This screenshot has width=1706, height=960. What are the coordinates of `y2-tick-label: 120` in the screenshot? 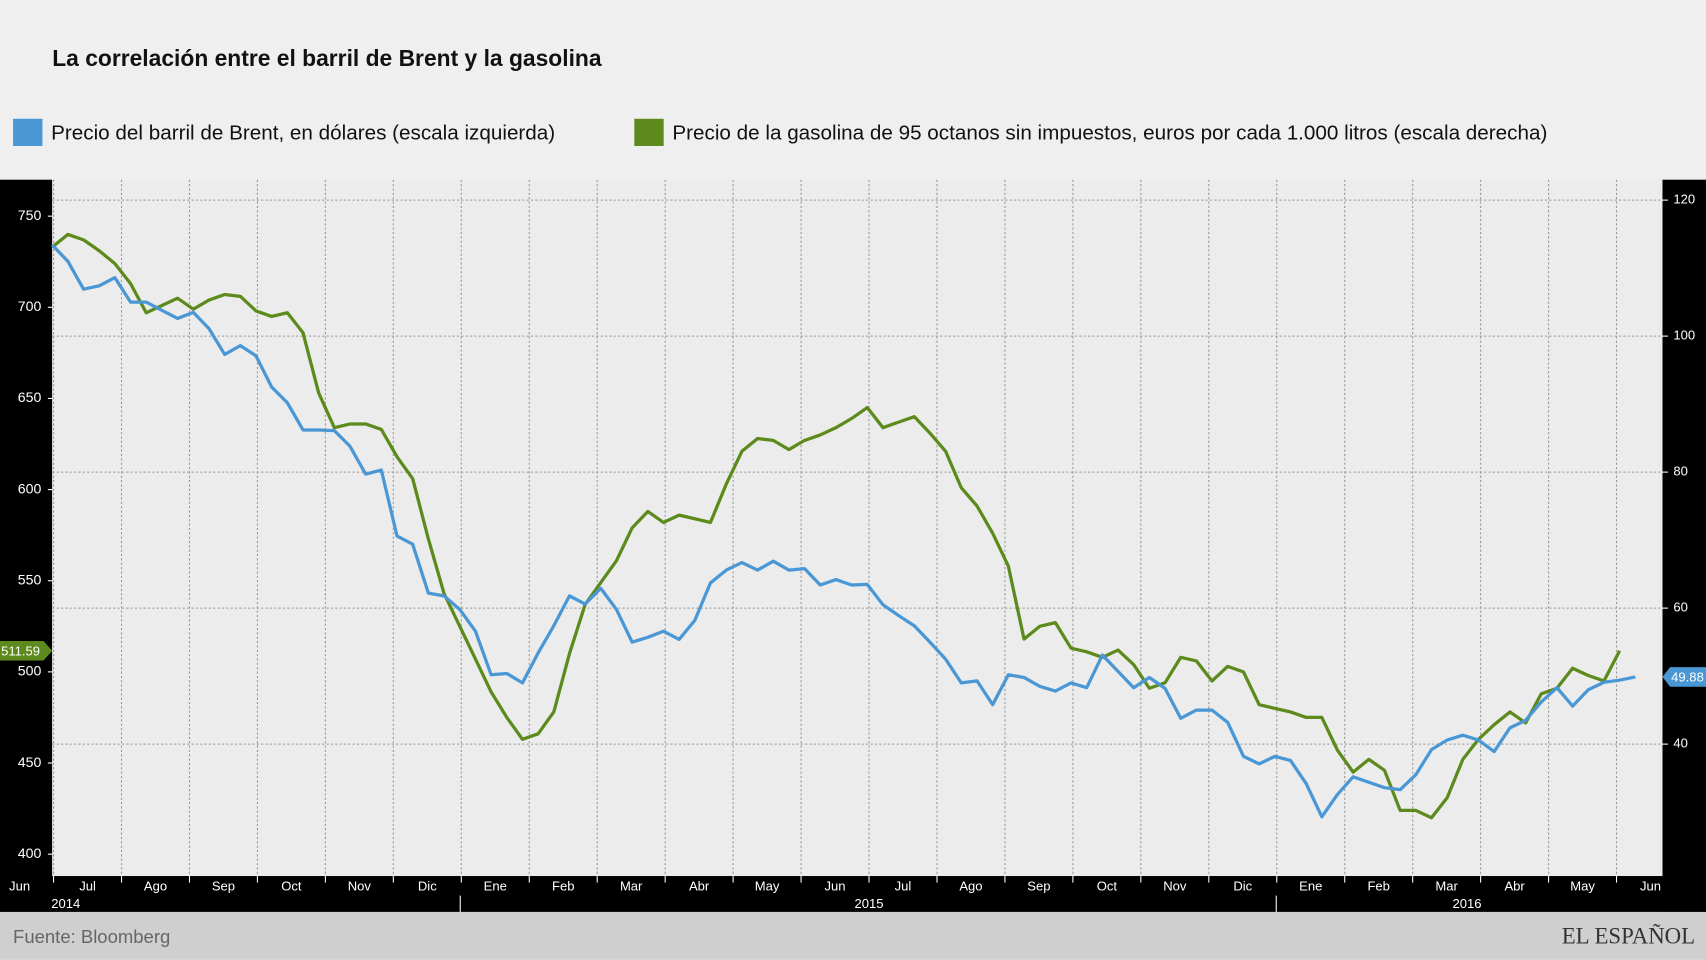 It's located at (1684, 199).